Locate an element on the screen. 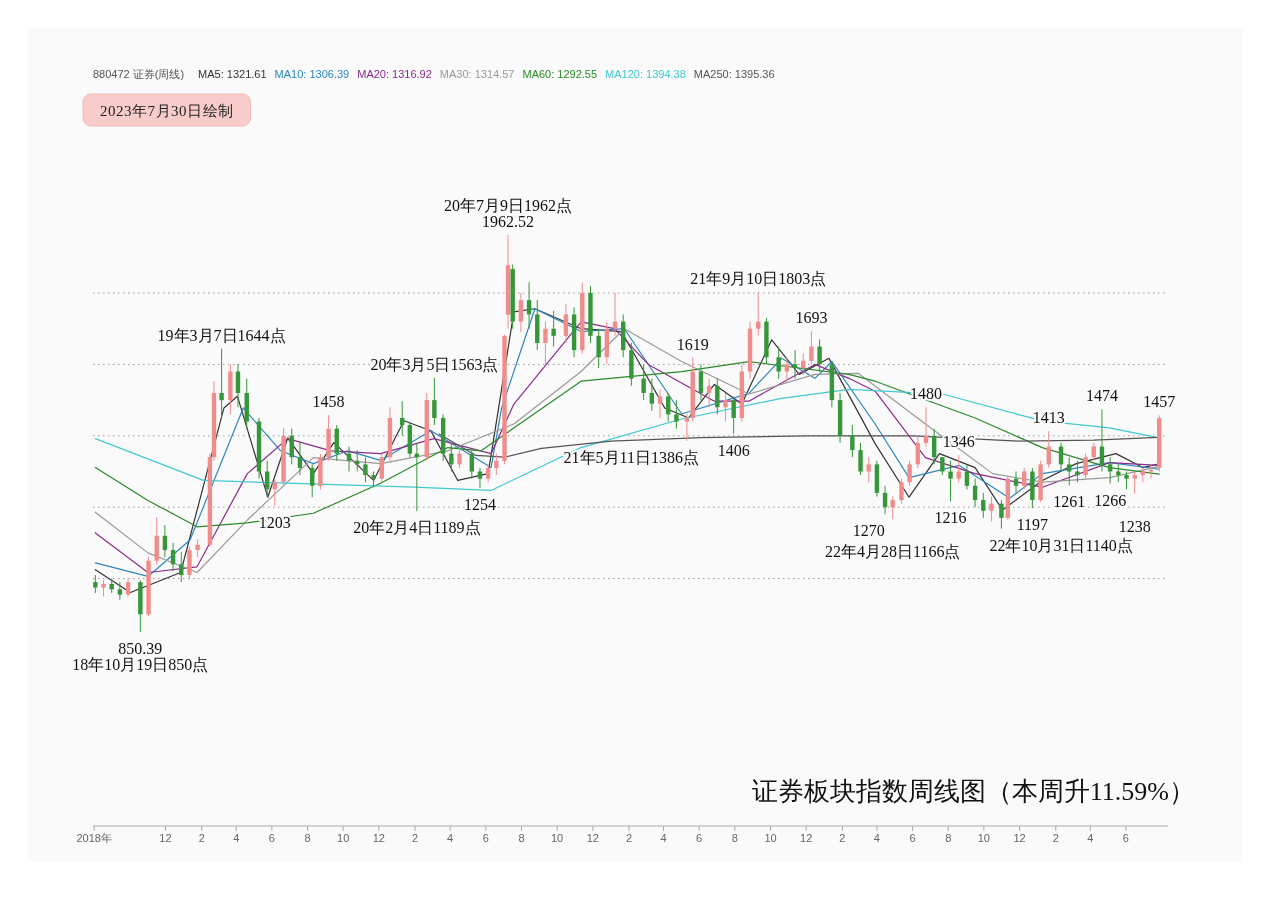 The height and width of the screenshot is (911, 1273). text: 证券板块指数周线图（本周升11.59%） is located at coordinates (973, 791).